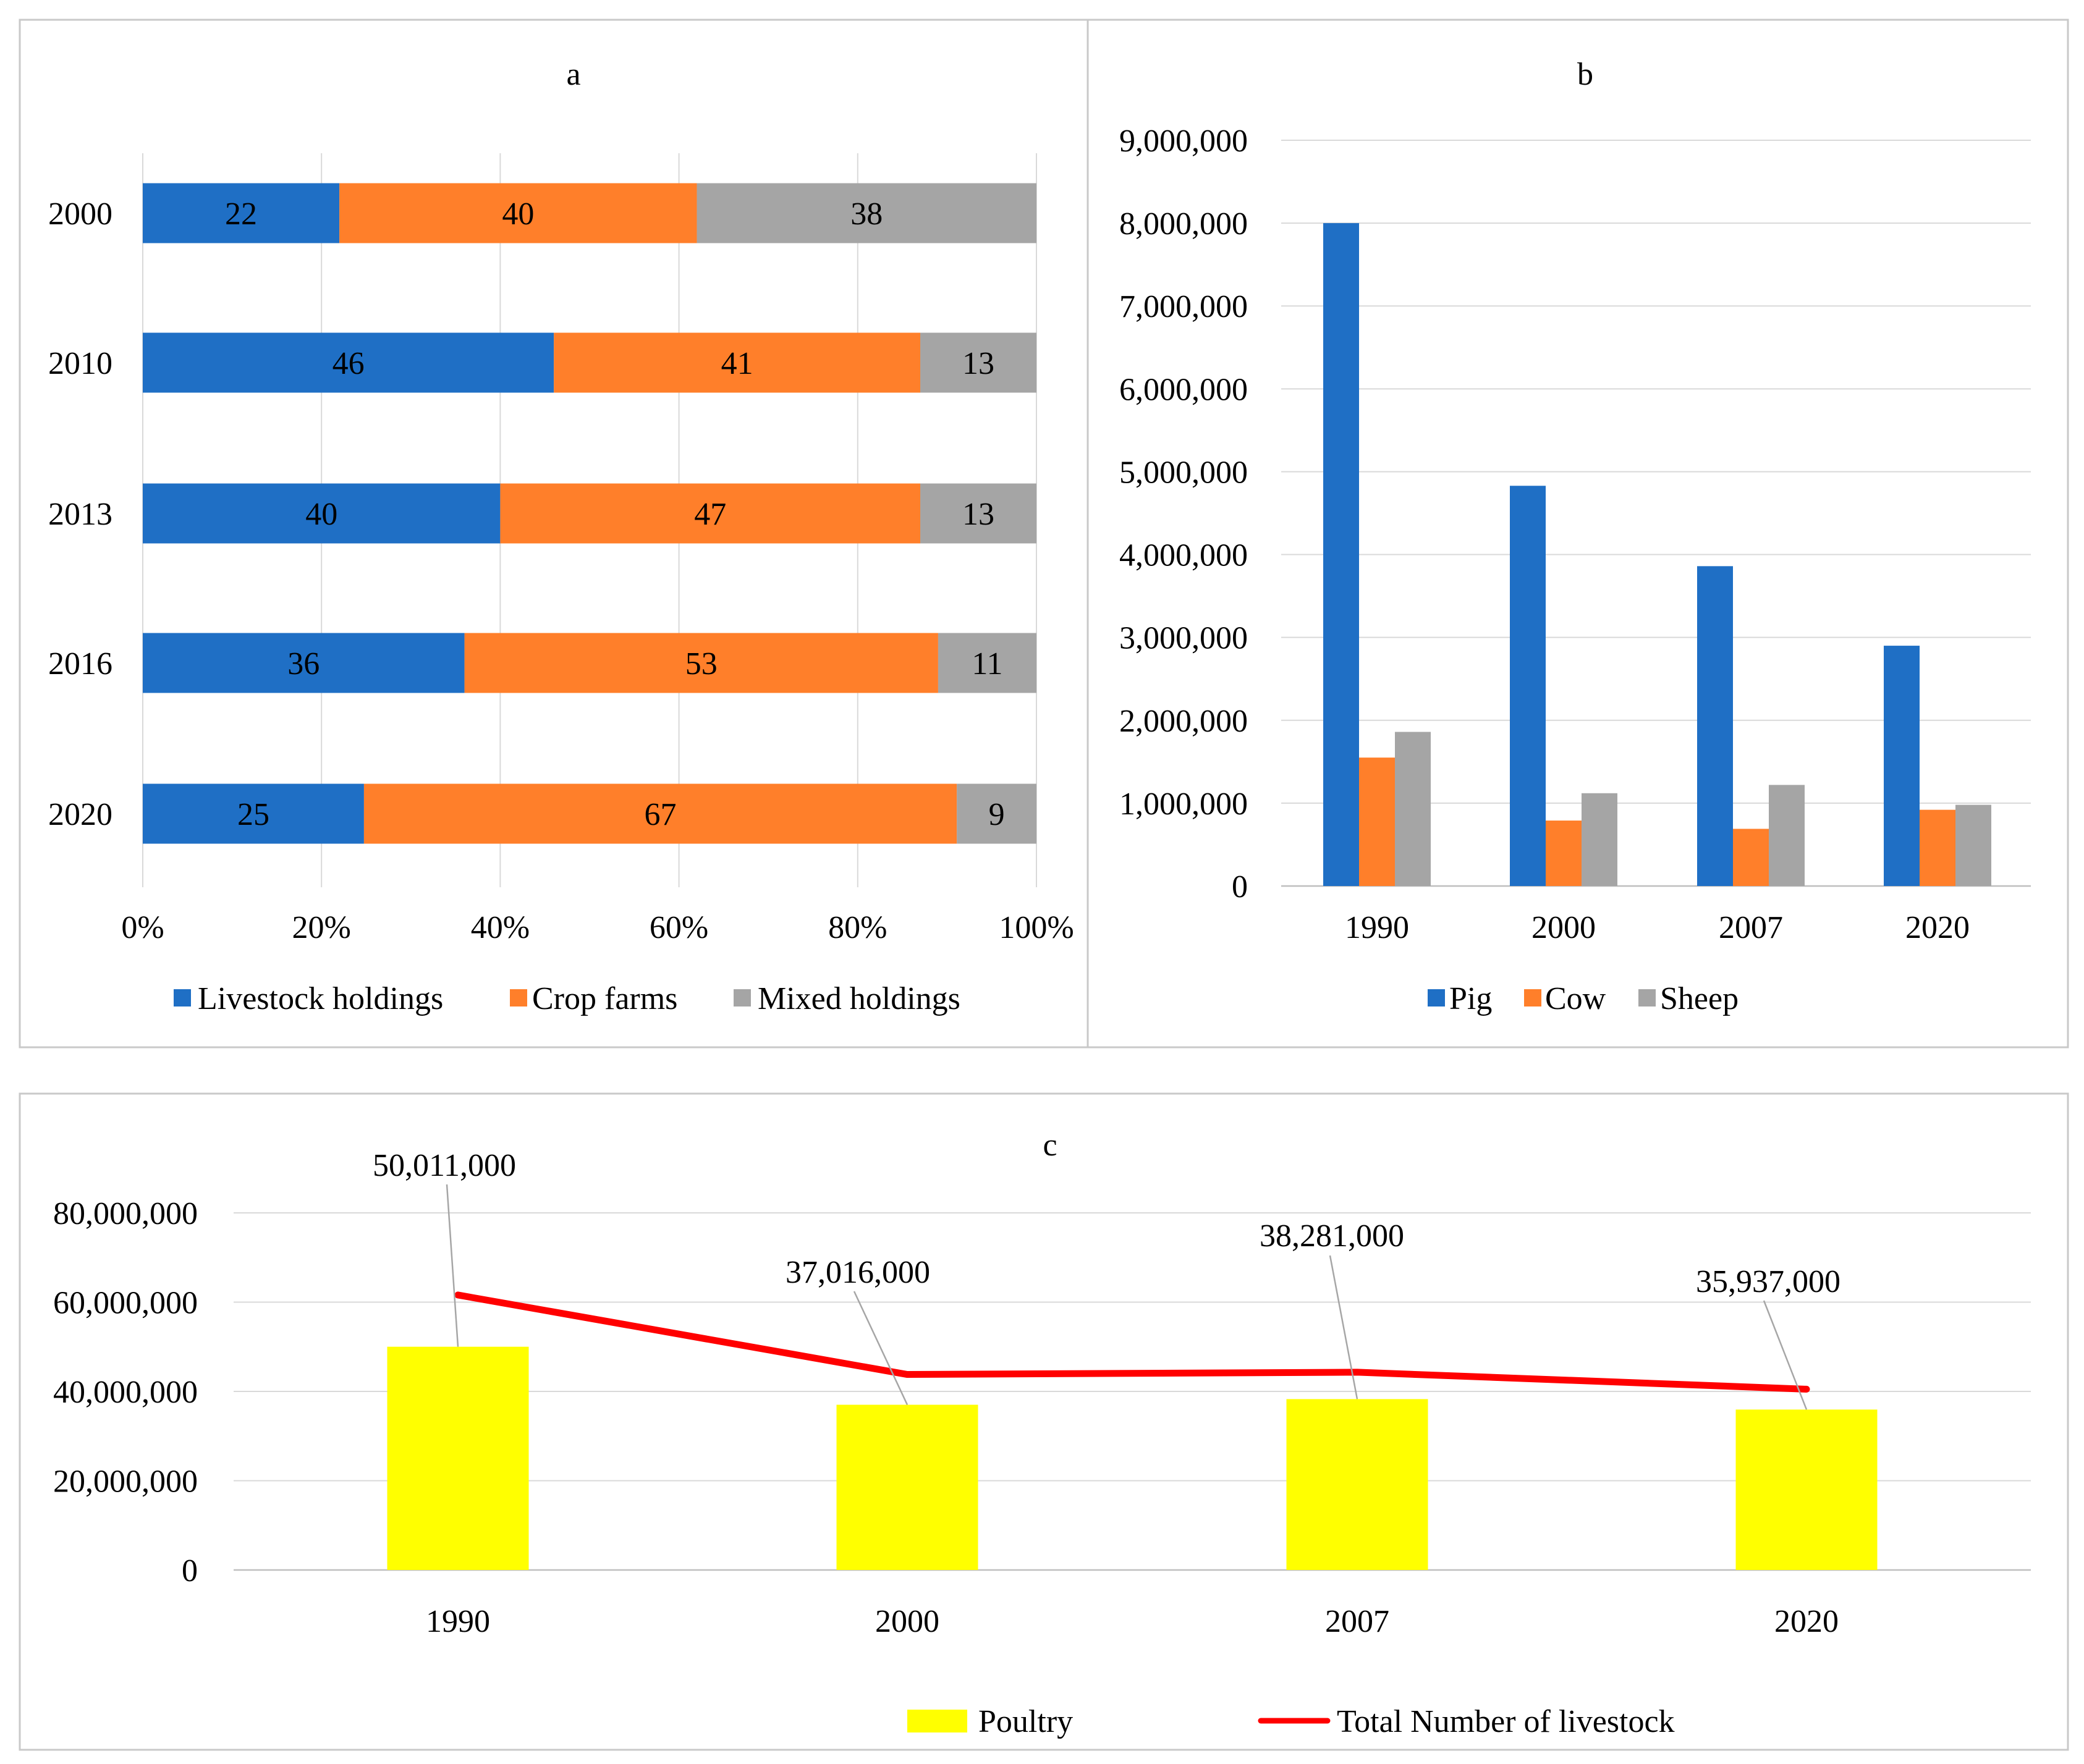  I want to click on data-label: 25, so click(253, 814).